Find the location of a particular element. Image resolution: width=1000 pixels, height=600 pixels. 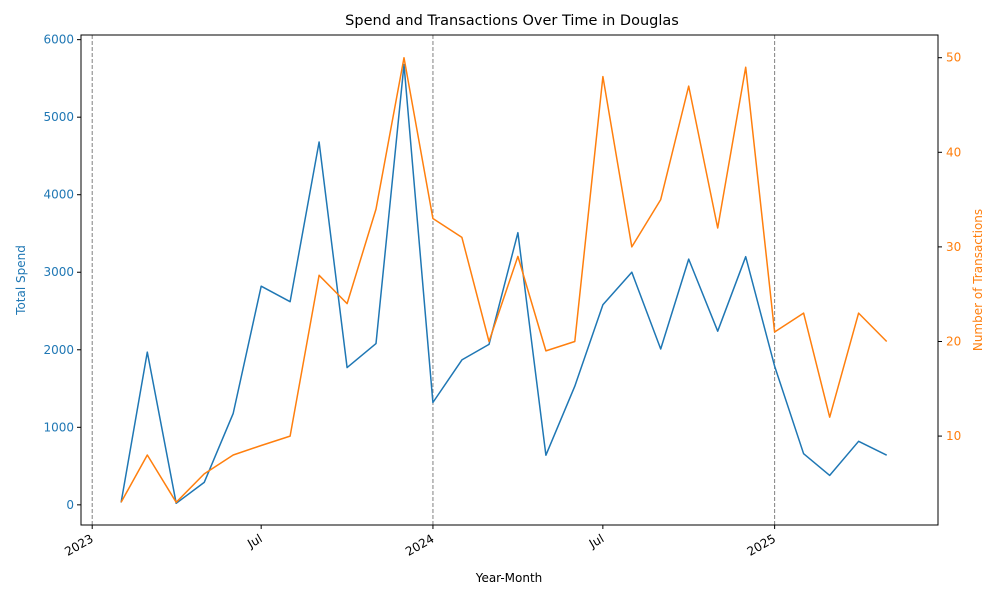

y-left-tick-label-2: 2000 is located at coordinates (58, 350).